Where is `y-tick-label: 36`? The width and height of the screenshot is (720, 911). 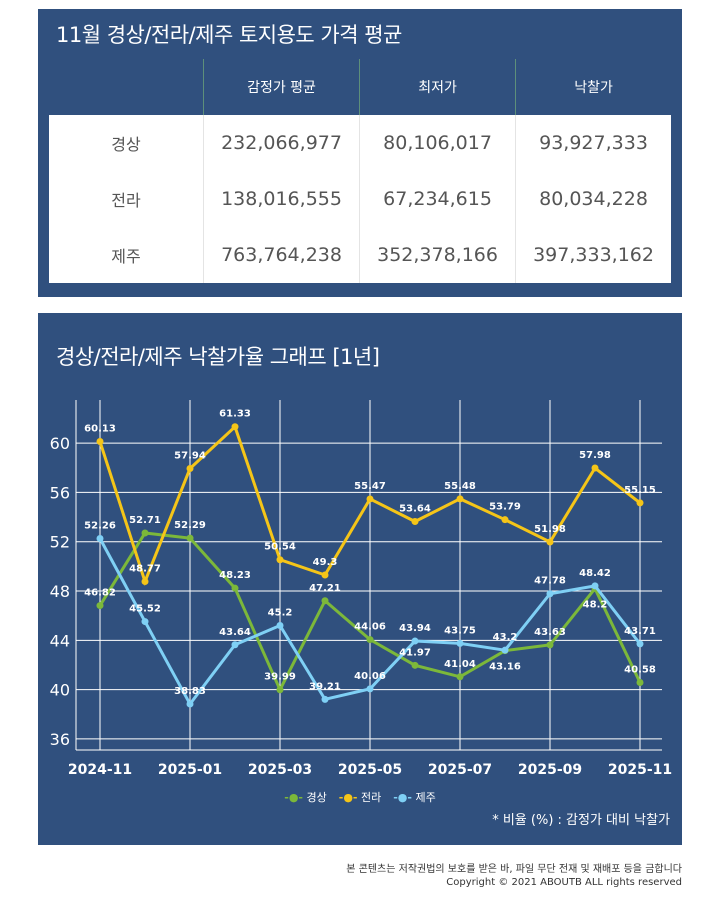 y-tick-label: 36 is located at coordinates (60, 739).